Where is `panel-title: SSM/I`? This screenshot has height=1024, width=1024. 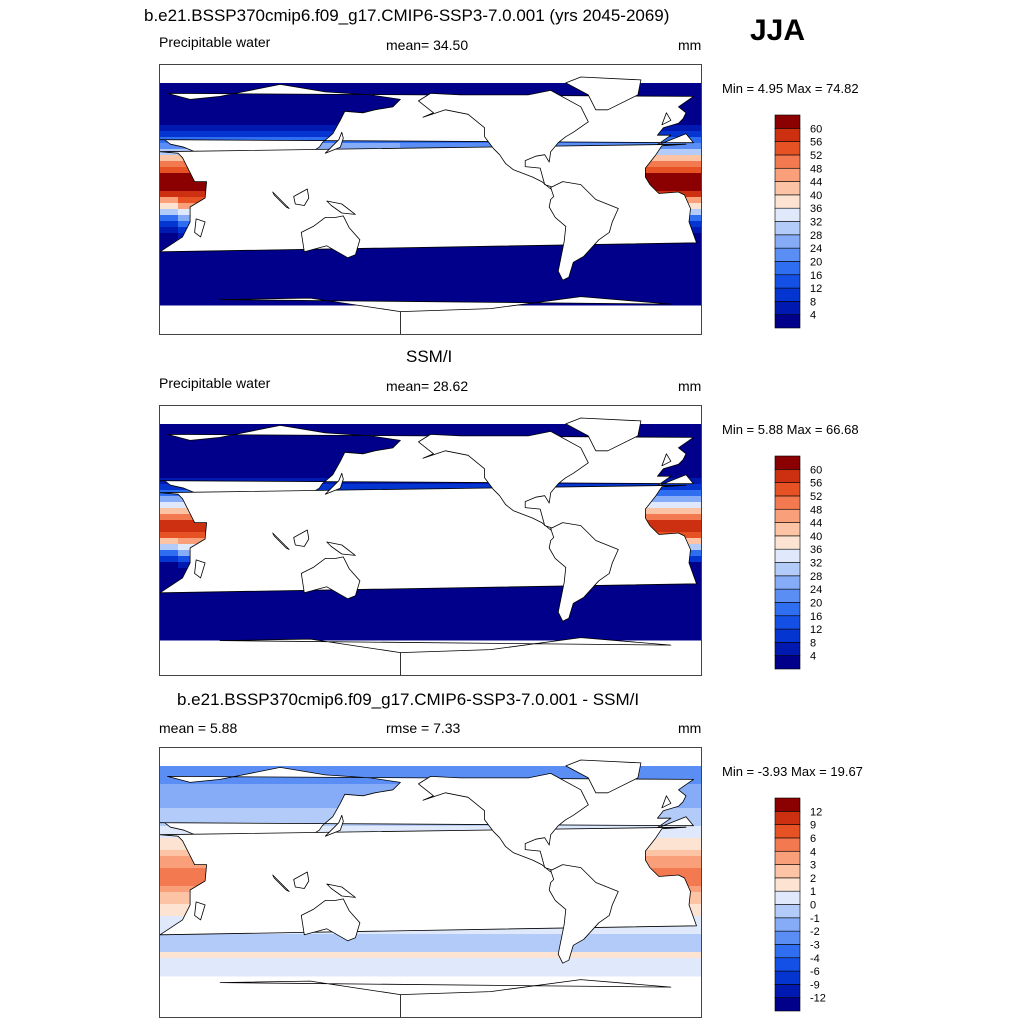
panel-title: SSM/I is located at coordinates (429, 356).